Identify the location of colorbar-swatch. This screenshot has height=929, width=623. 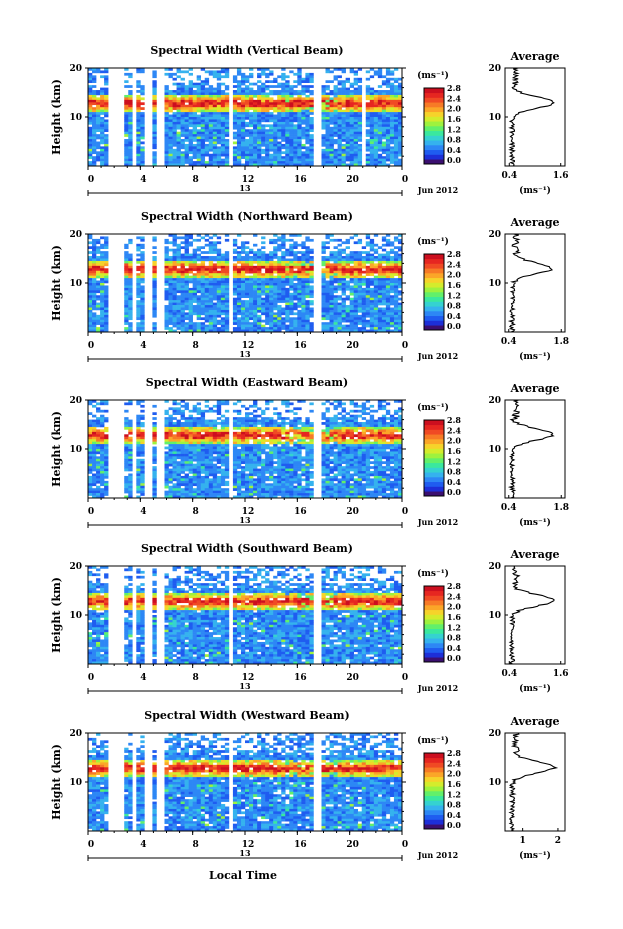
(434, 295).